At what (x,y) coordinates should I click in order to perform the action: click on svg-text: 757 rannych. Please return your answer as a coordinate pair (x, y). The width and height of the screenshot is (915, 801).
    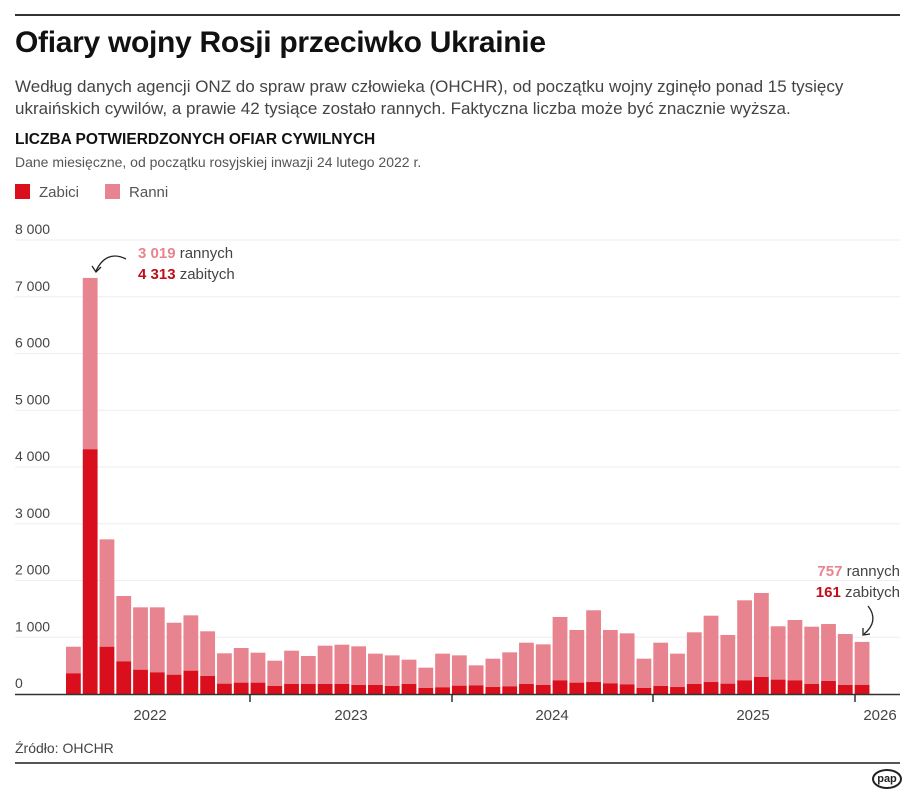
    Looking at the image, I should click on (858, 571).